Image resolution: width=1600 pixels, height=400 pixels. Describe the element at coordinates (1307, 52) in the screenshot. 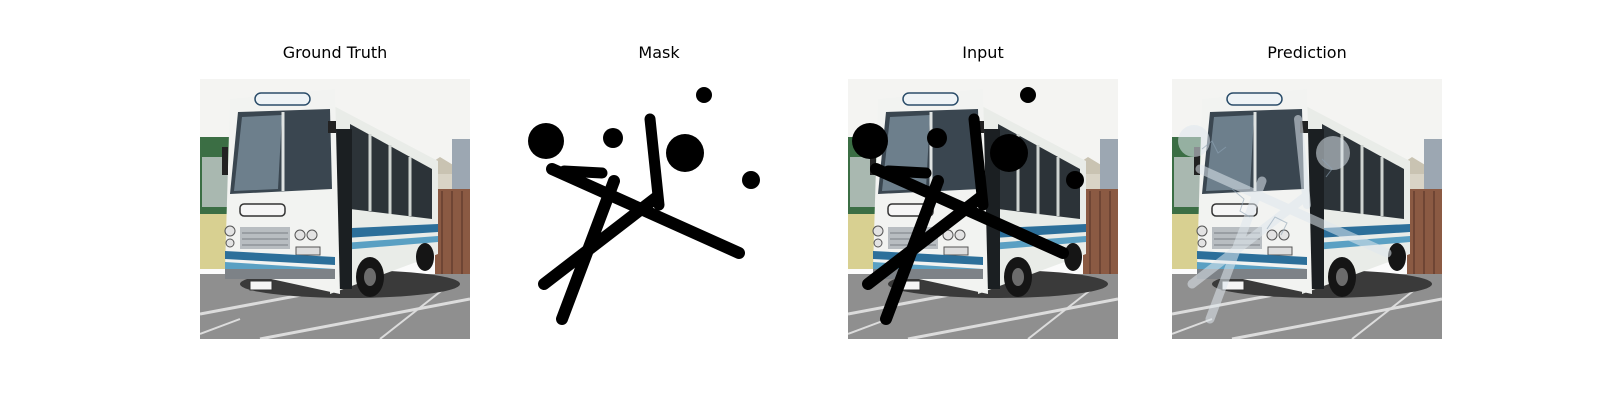

I see `panel-title: Prediction` at that location.